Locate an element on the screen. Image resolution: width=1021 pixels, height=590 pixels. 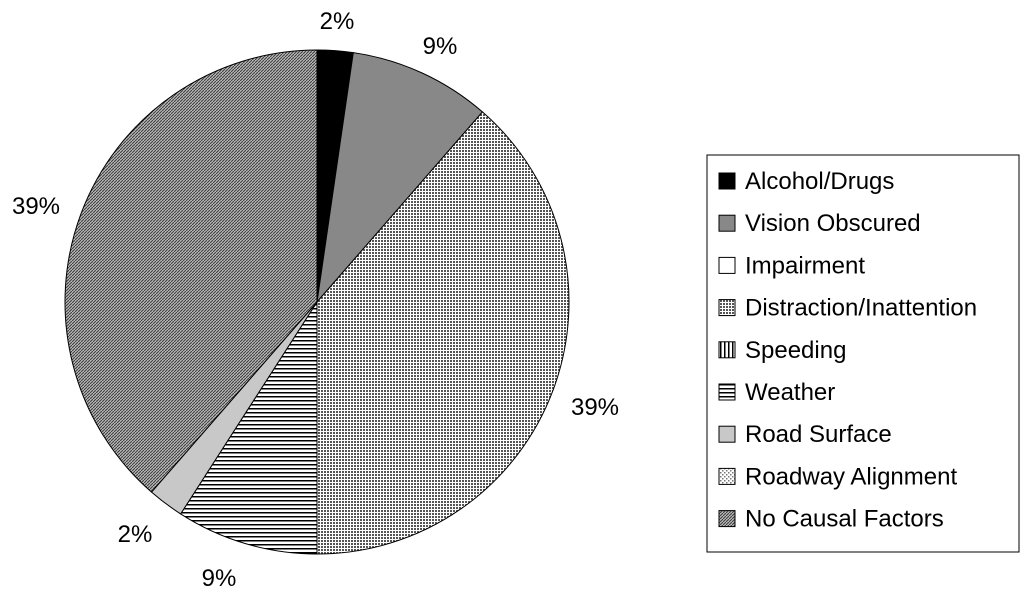
legend-label-distraction-inattention: Distraction/Inattention is located at coordinates (861, 308).